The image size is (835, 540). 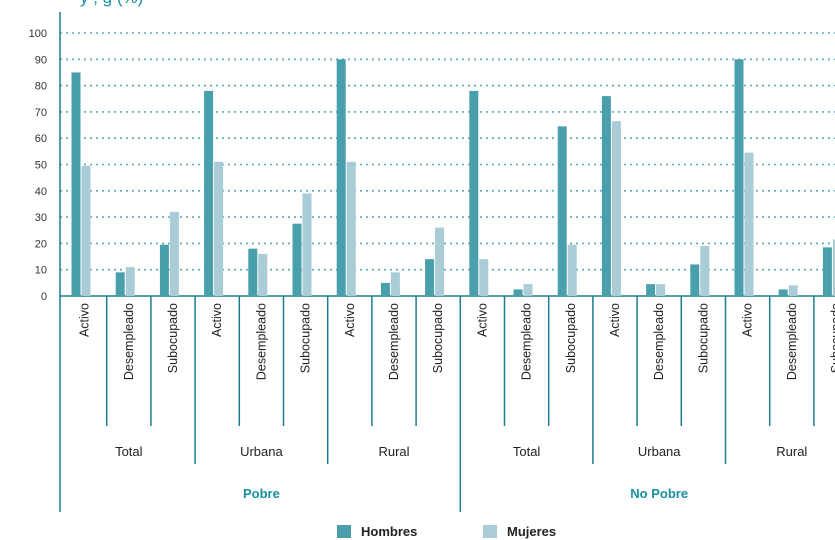 What do you see at coordinates (41, 192) in the screenshot?
I see `y-tick-label: 40` at bounding box center [41, 192].